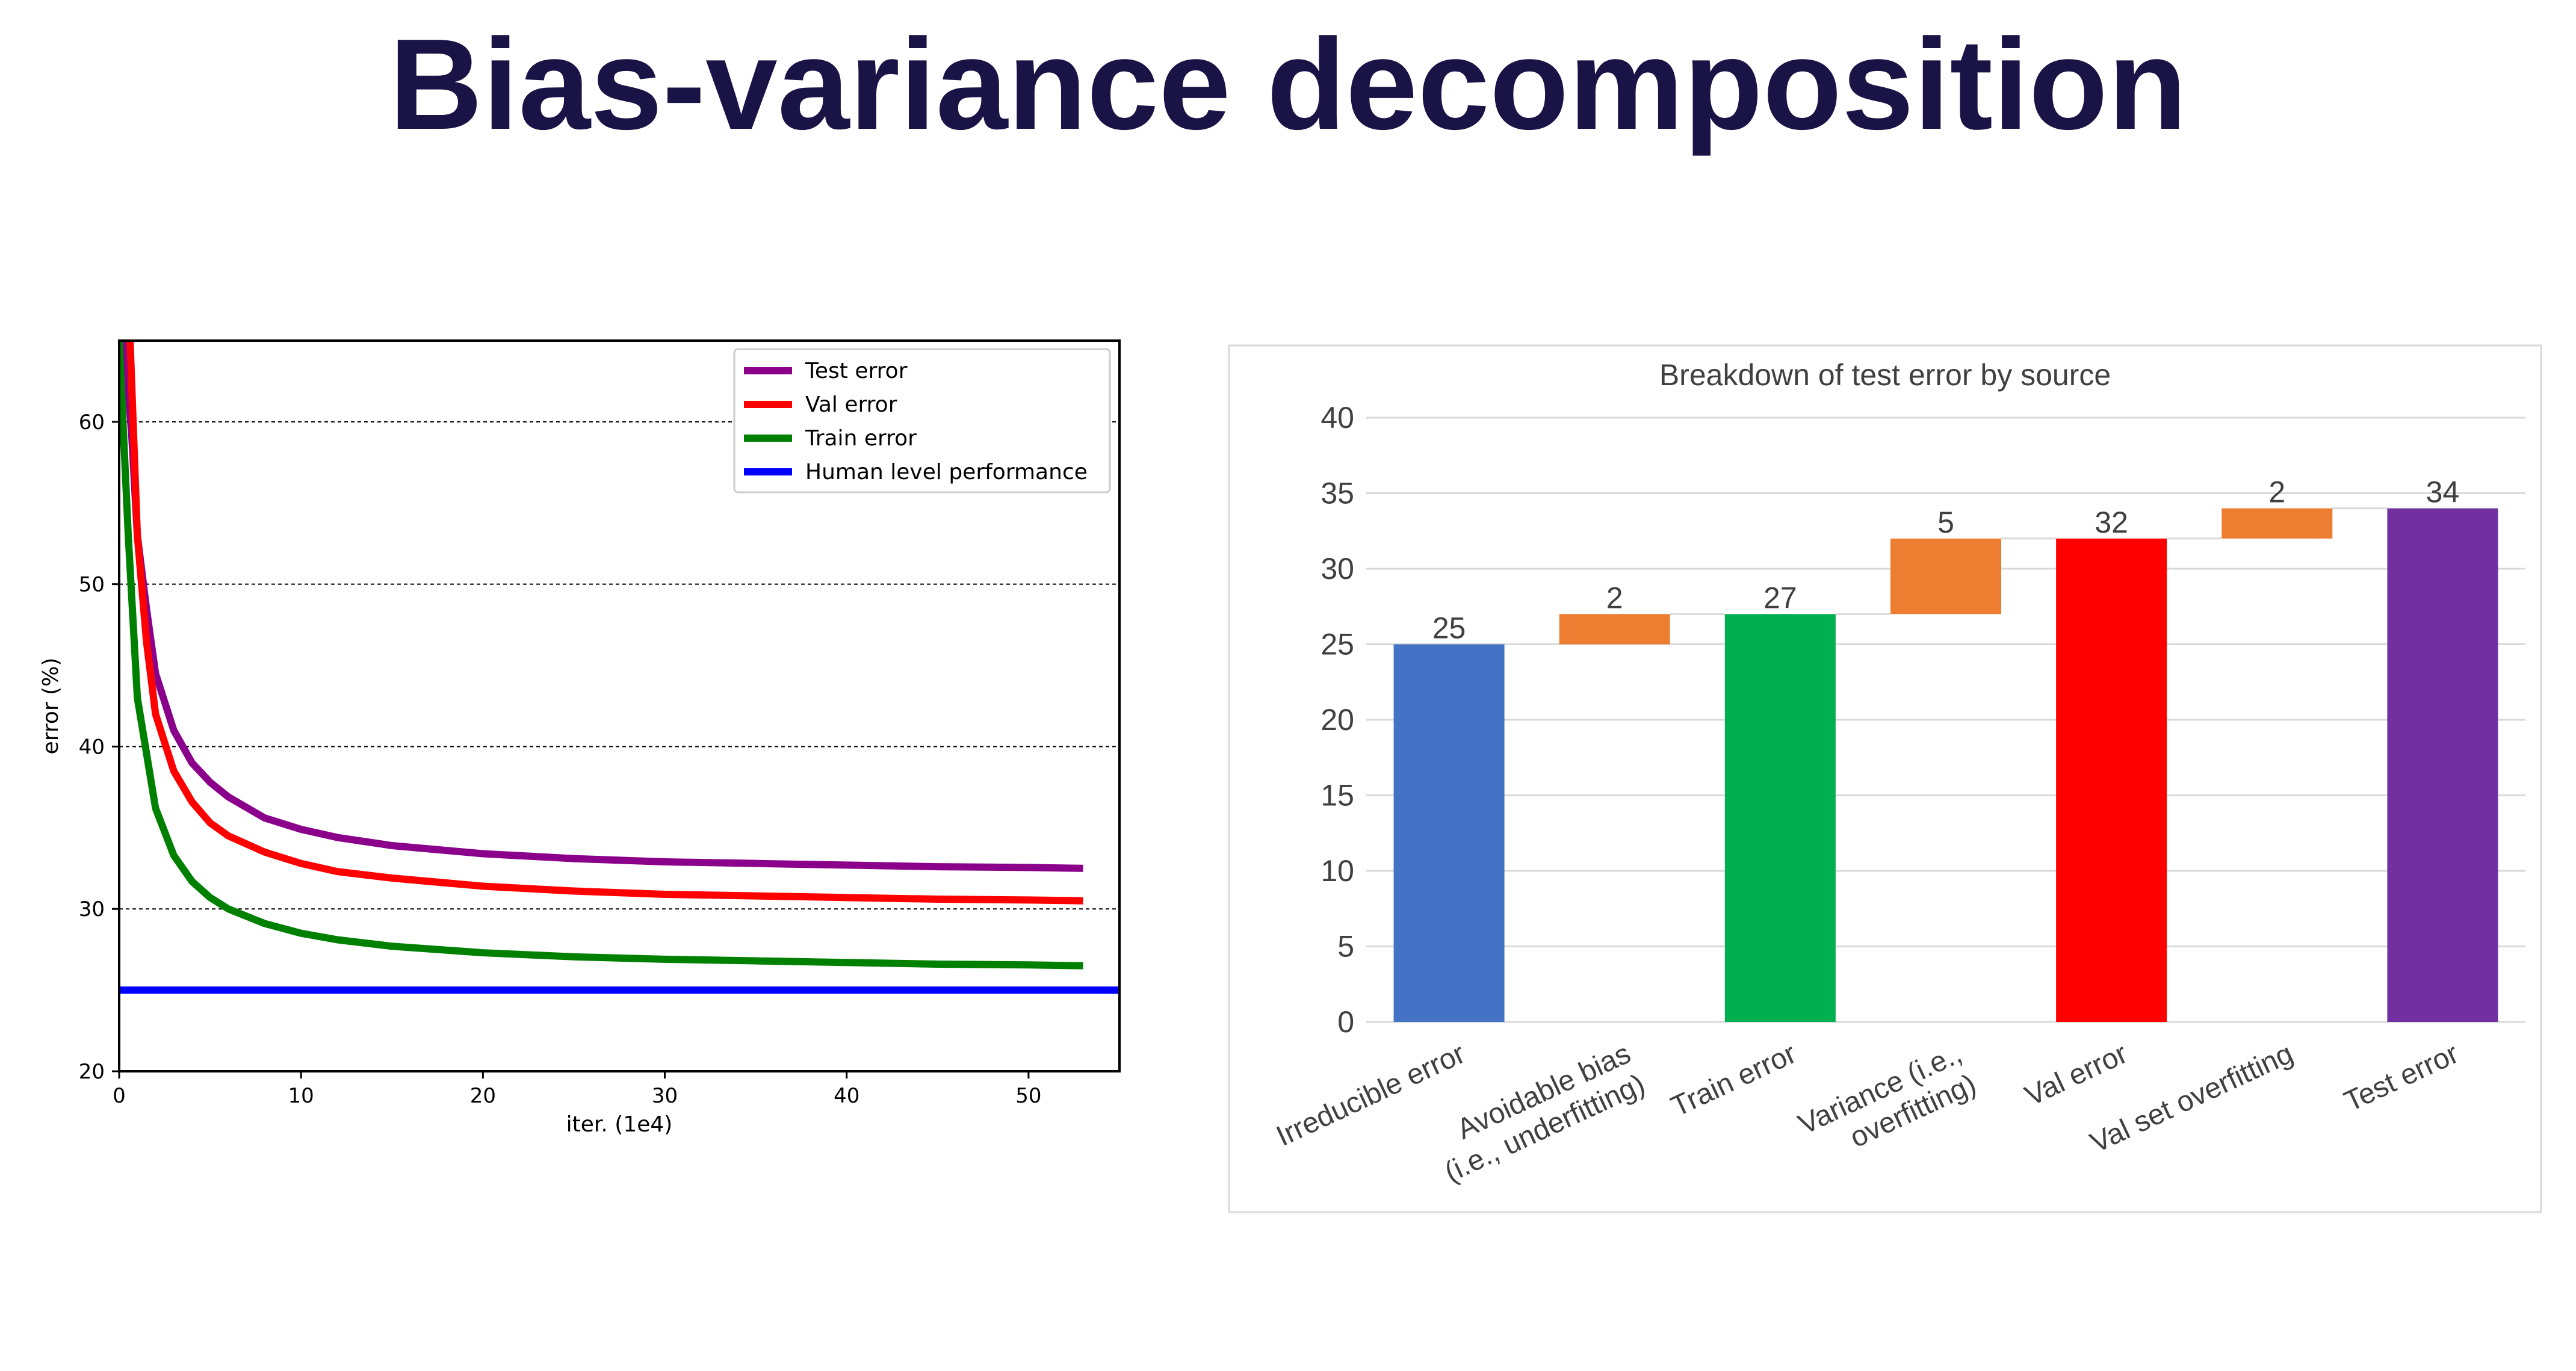 Image resolution: width=2576 pixels, height=1371 pixels. Describe the element at coordinates (1338, 871) in the screenshot. I see `y-tick-label: 10` at that location.